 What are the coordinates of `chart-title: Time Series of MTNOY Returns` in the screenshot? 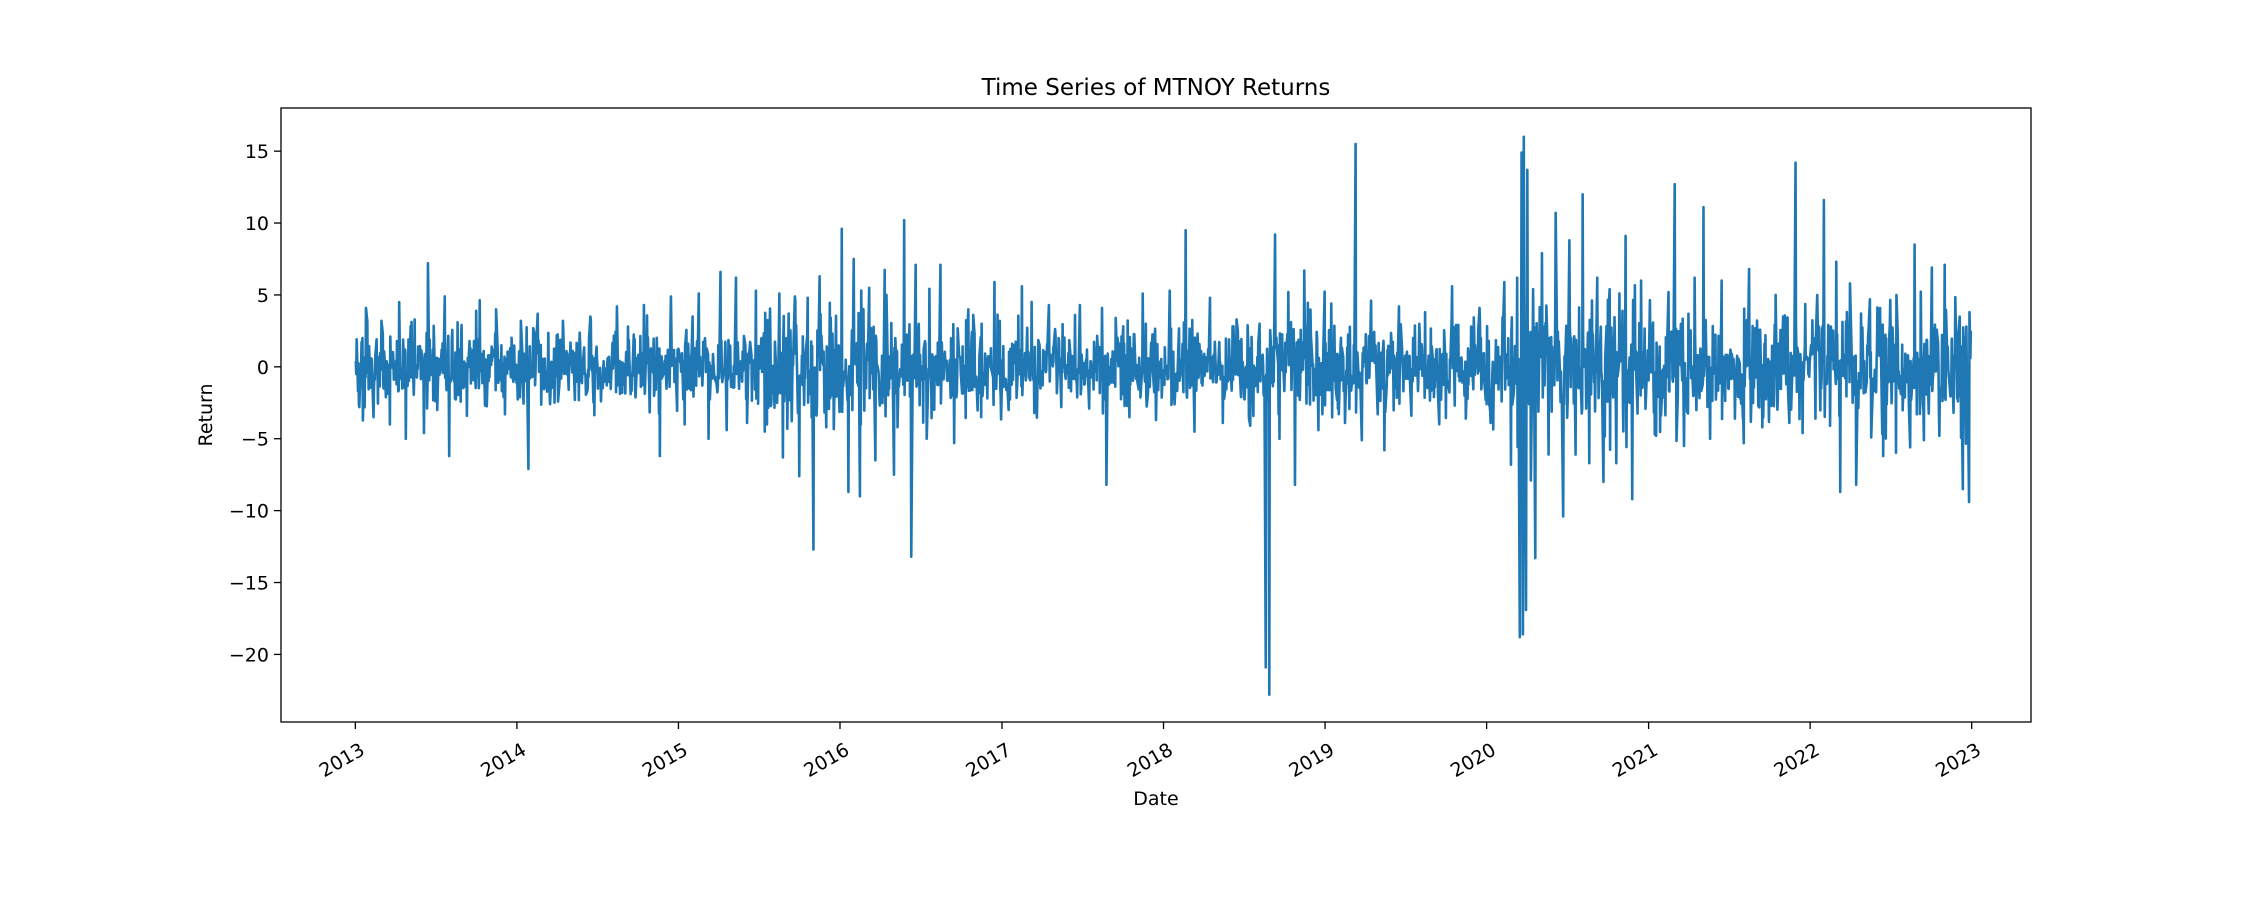 It's located at (1156, 88).